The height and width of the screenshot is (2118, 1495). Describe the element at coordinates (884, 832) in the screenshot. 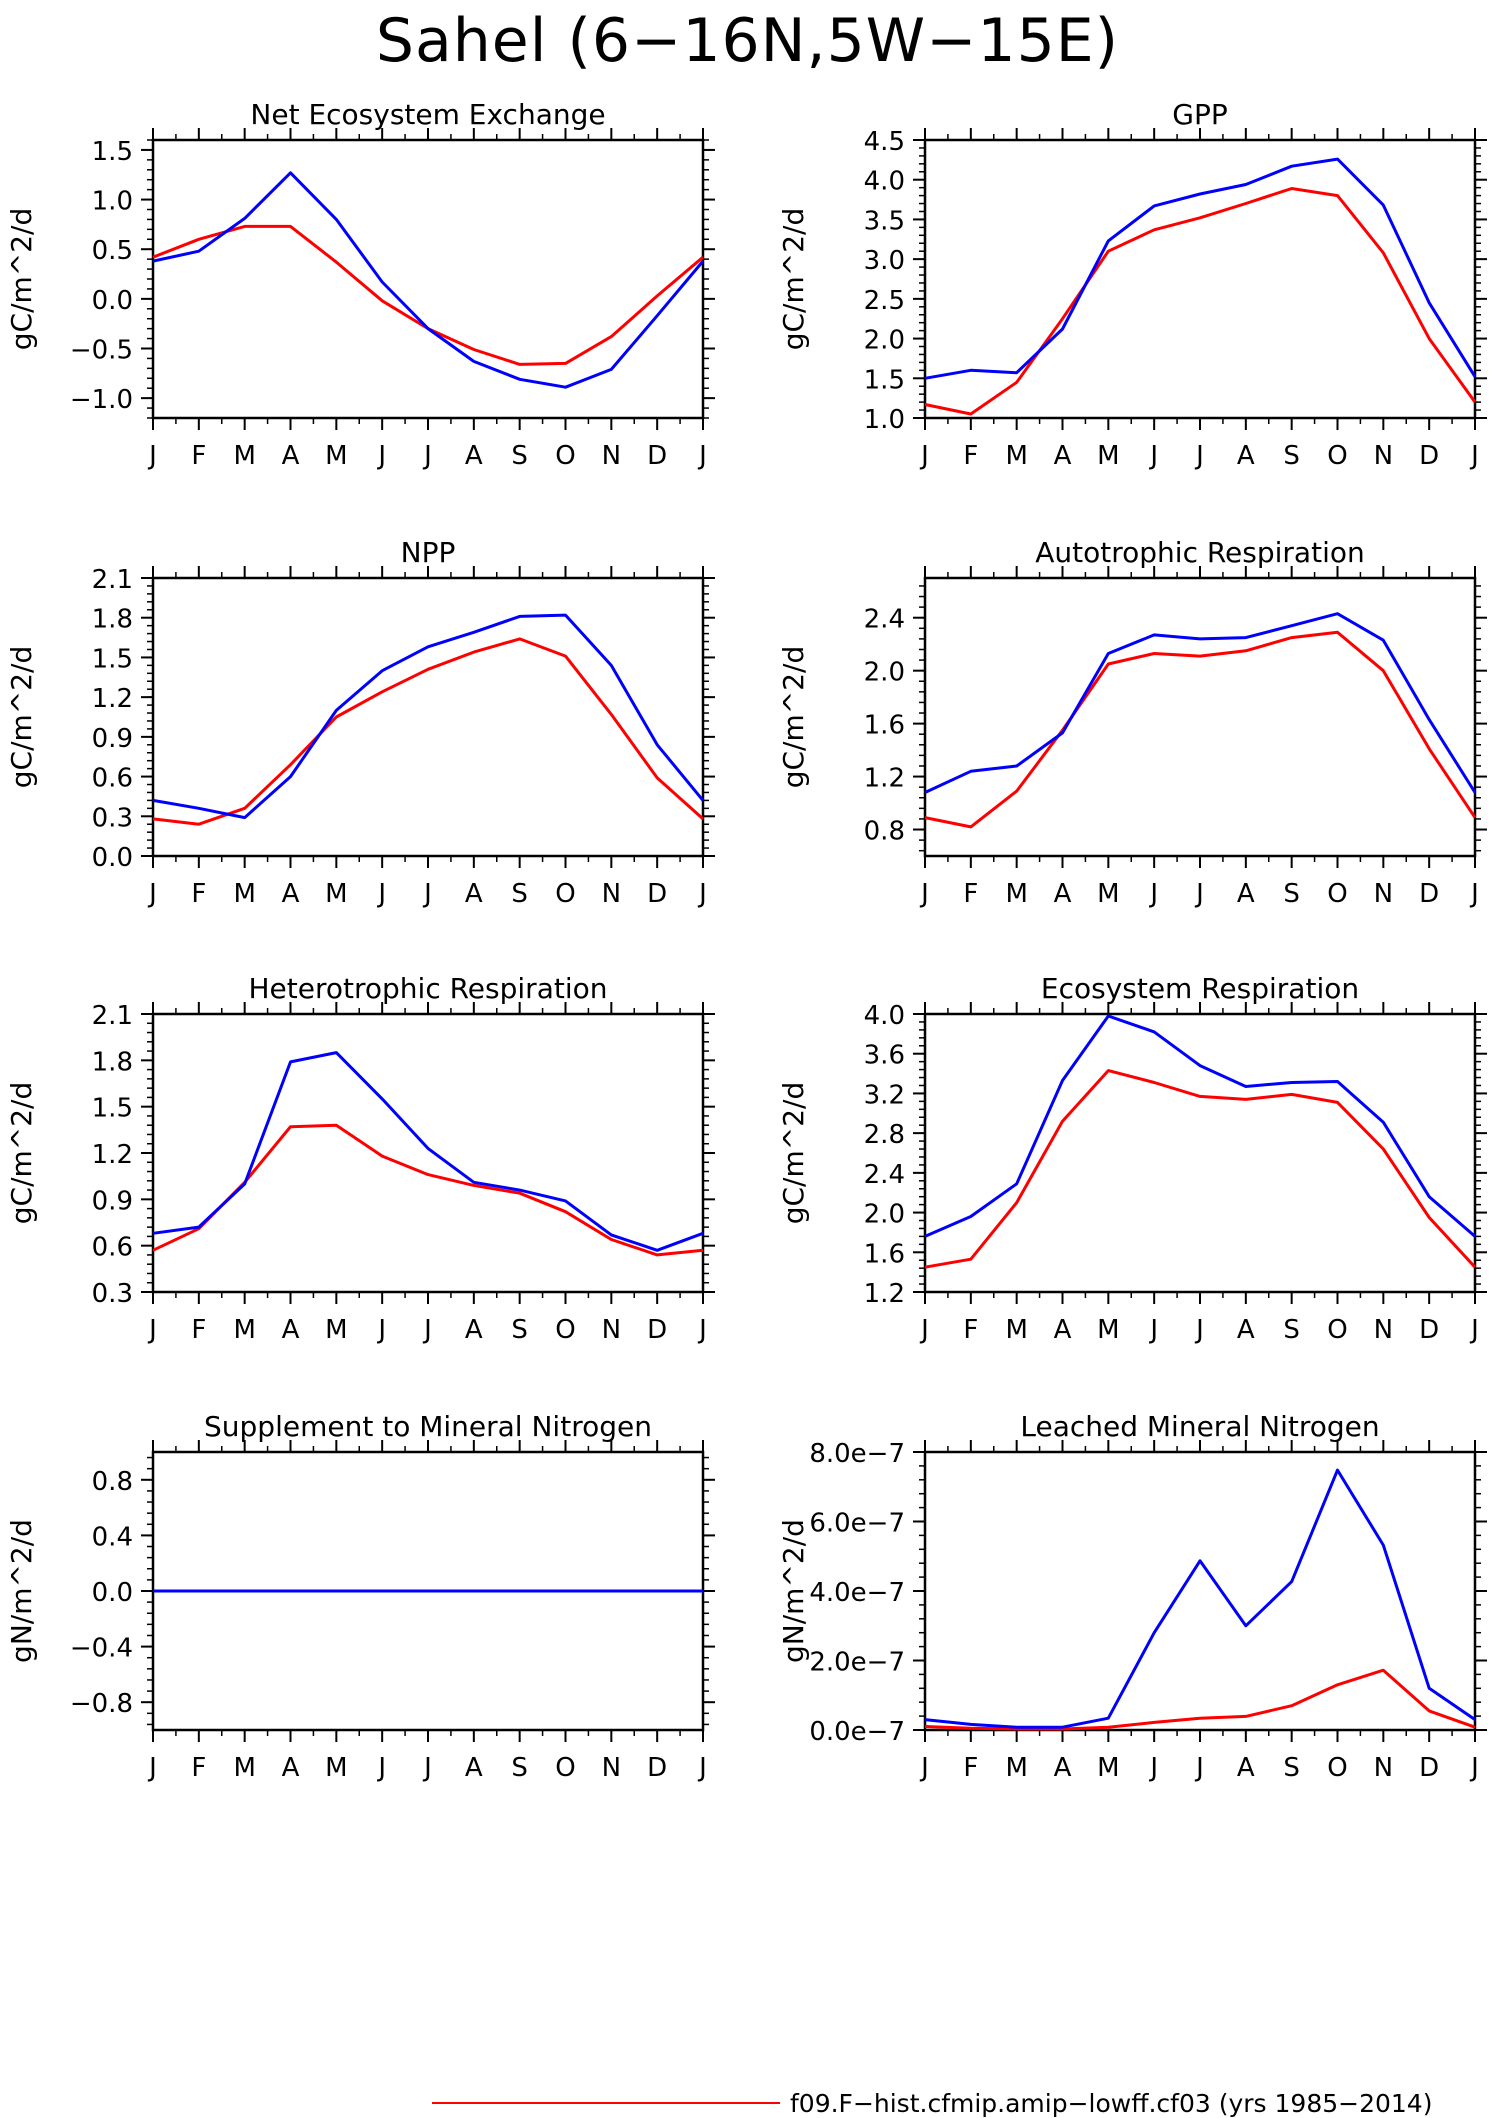

I see `y-tick-label: 0.8` at that location.